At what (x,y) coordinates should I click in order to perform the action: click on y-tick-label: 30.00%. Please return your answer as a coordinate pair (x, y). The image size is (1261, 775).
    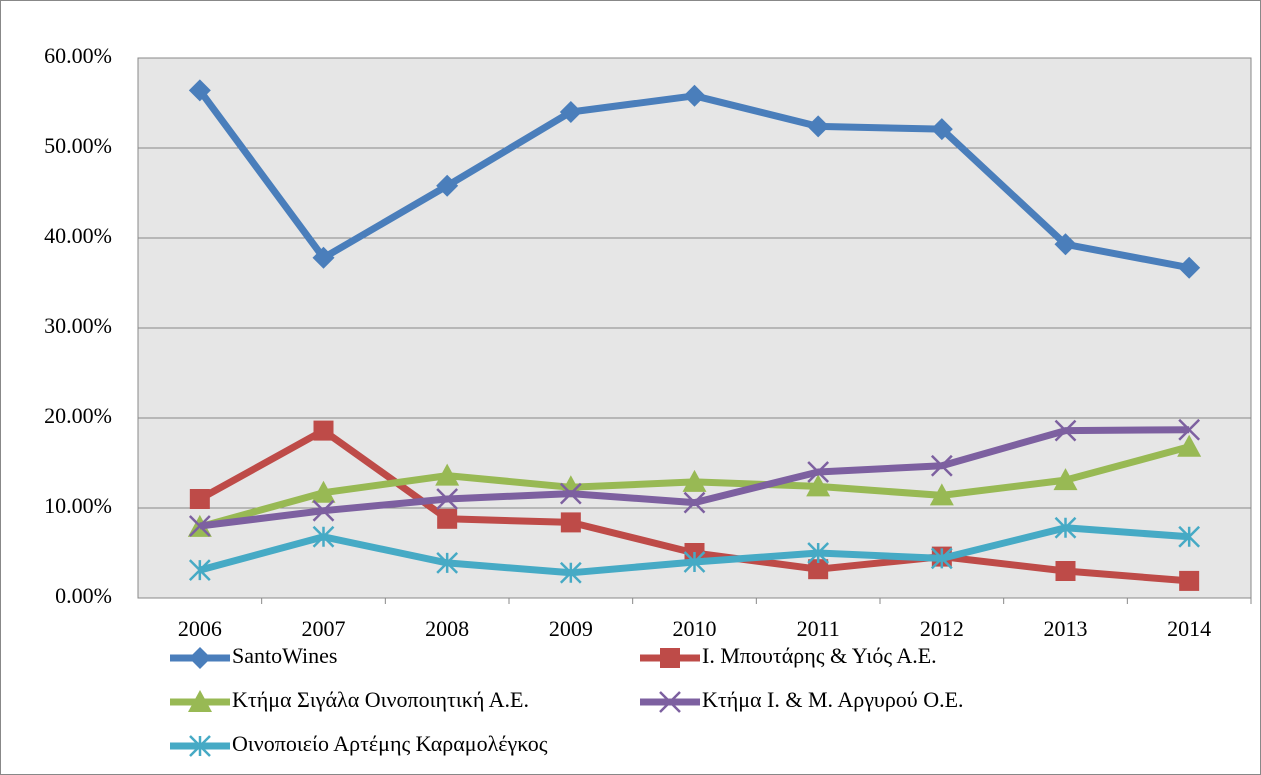
    Looking at the image, I should click on (78, 325).